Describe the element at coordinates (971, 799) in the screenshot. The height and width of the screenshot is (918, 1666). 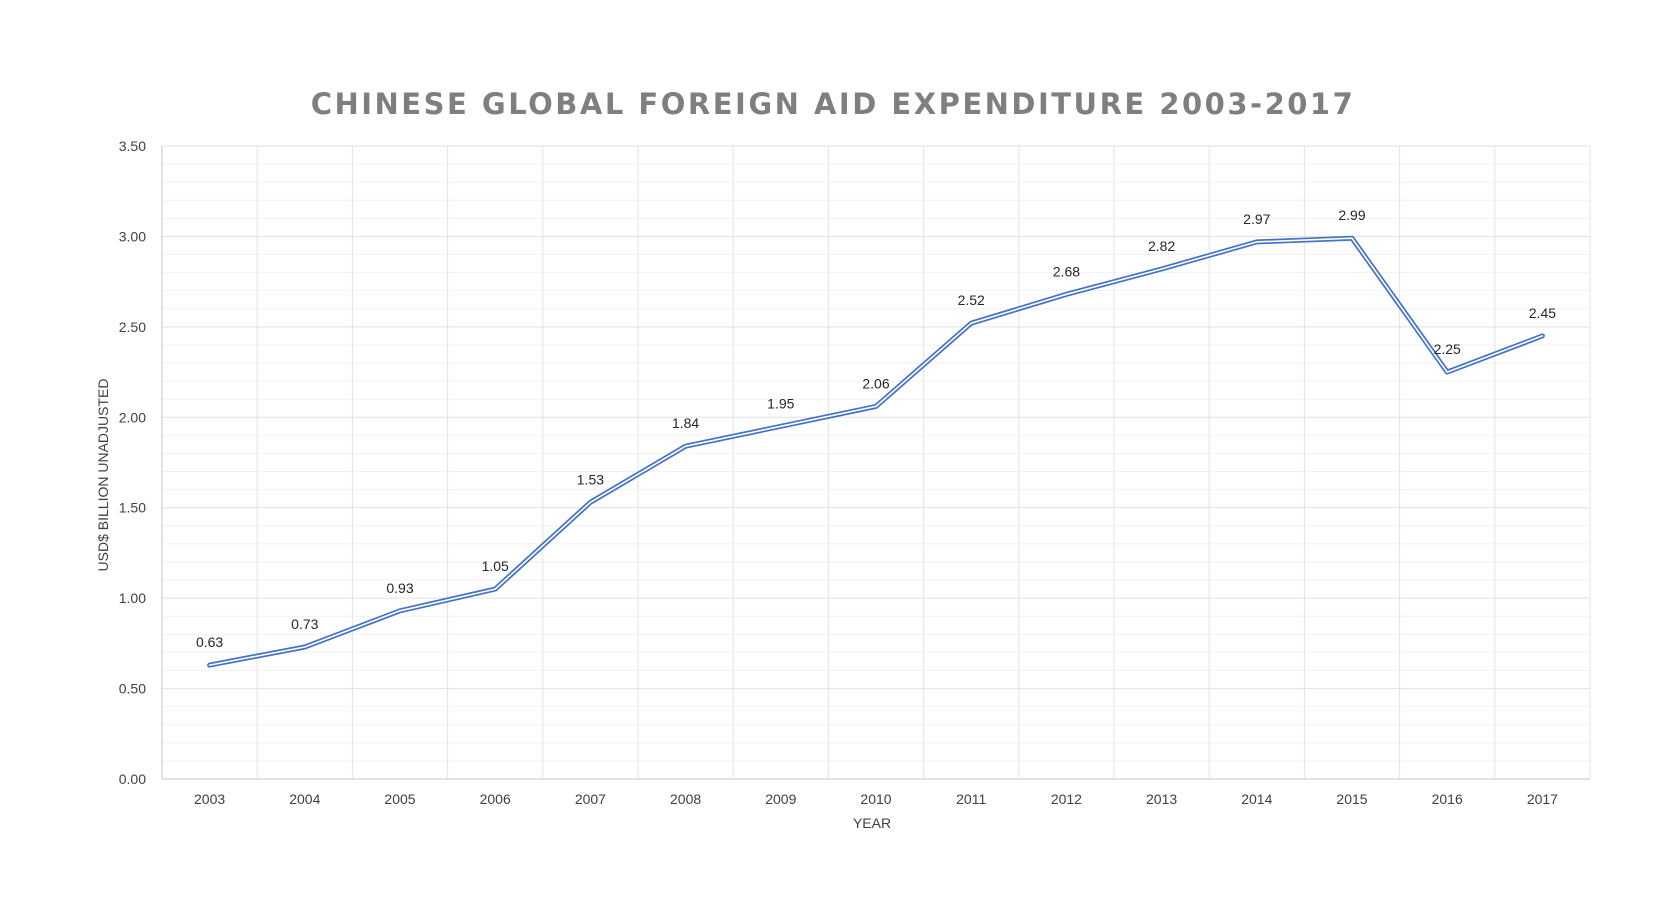
I see `x-tick-label: 2011` at that location.